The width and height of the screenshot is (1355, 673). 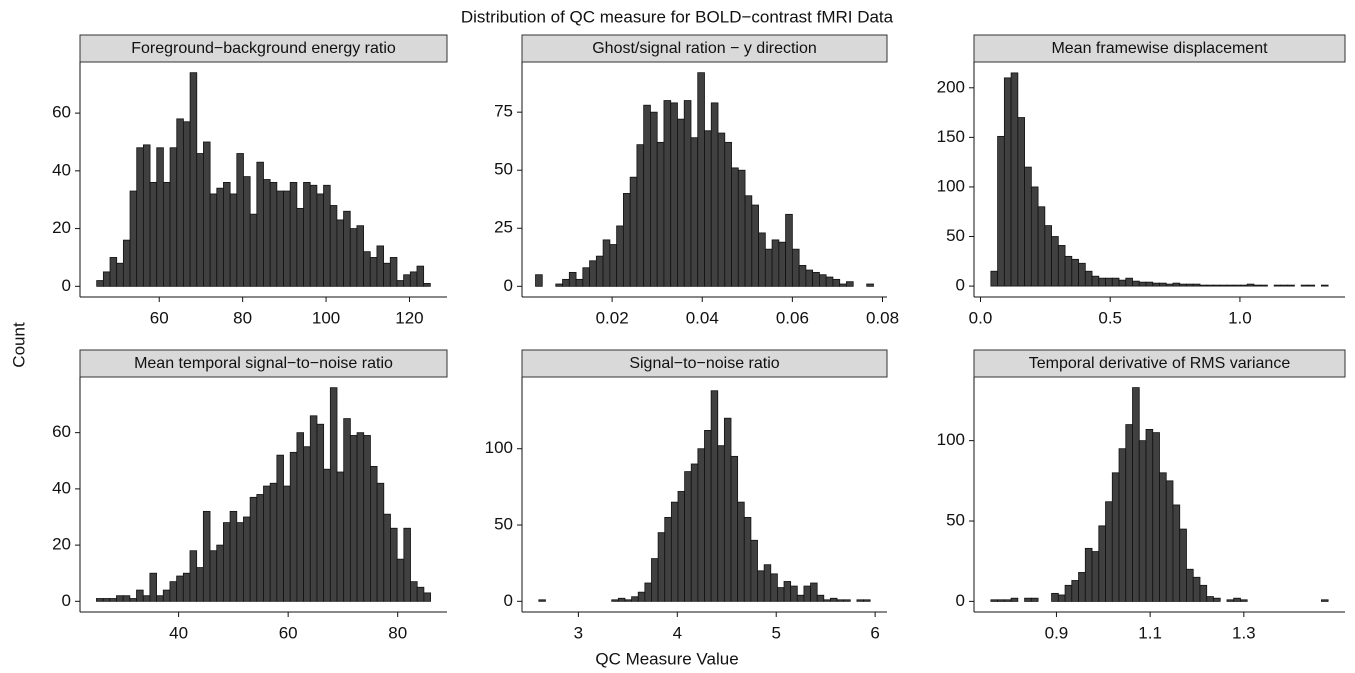 I want to click on strip, so click(x=704, y=48).